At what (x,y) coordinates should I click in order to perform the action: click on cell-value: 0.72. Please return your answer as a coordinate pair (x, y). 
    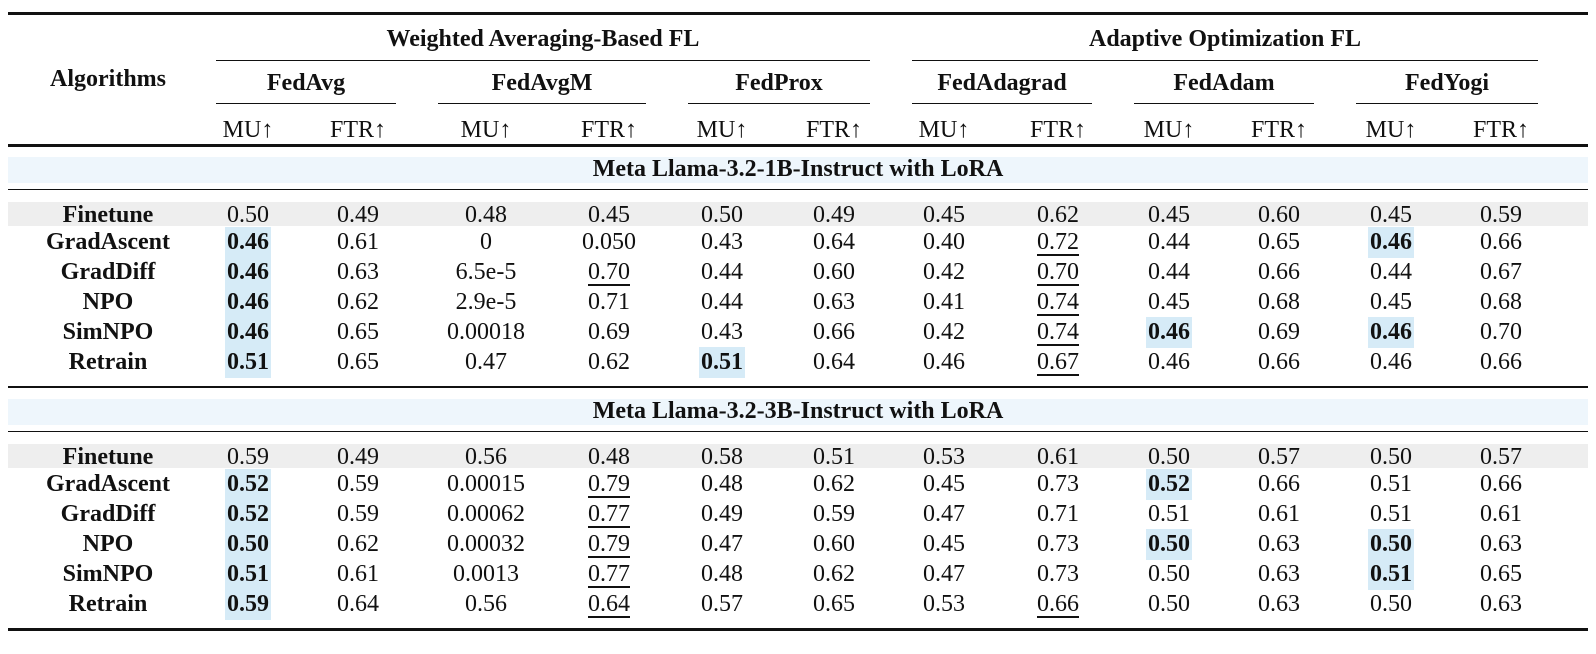
    Looking at the image, I should click on (1058, 242).